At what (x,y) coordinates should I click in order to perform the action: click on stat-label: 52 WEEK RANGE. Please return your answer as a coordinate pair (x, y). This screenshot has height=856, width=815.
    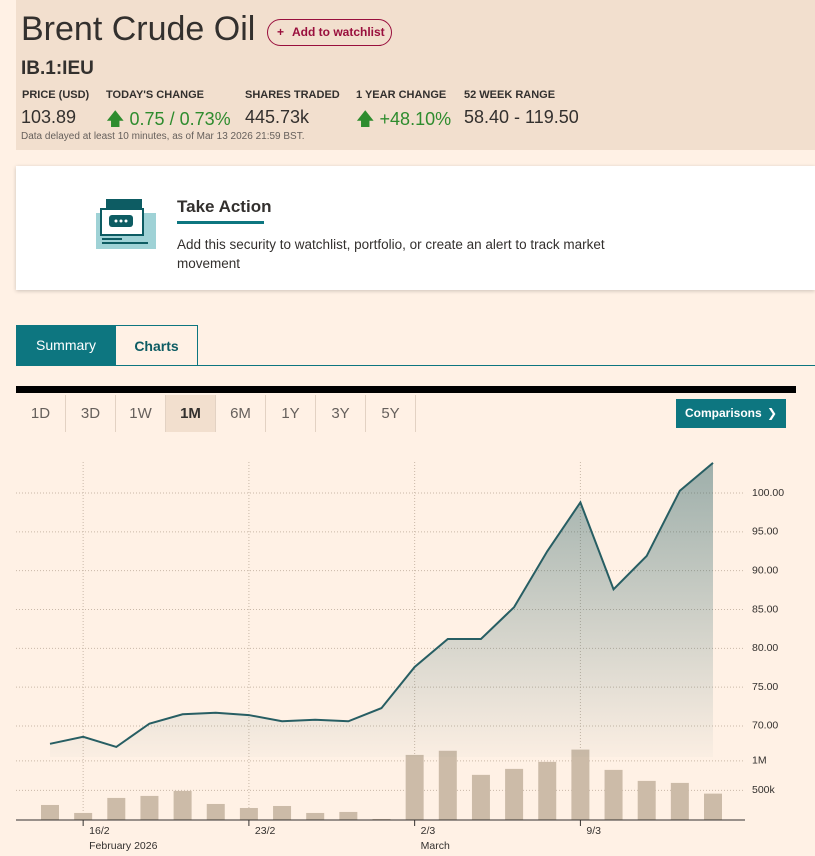
    Looking at the image, I should click on (510, 95).